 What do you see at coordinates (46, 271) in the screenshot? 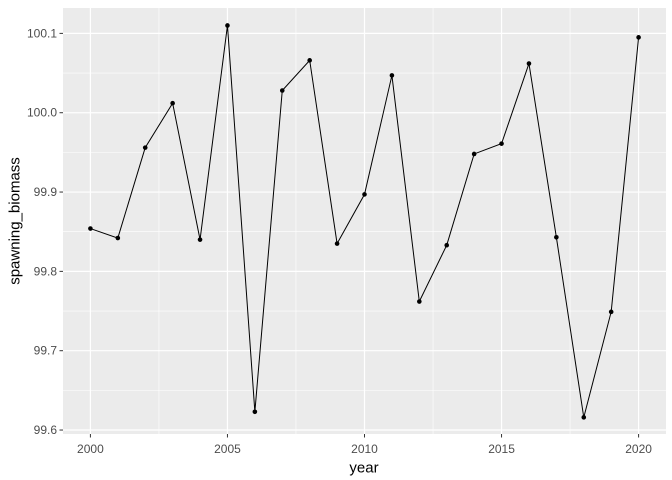
I see `y-tick-label: 99.8` at bounding box center [46, 271].